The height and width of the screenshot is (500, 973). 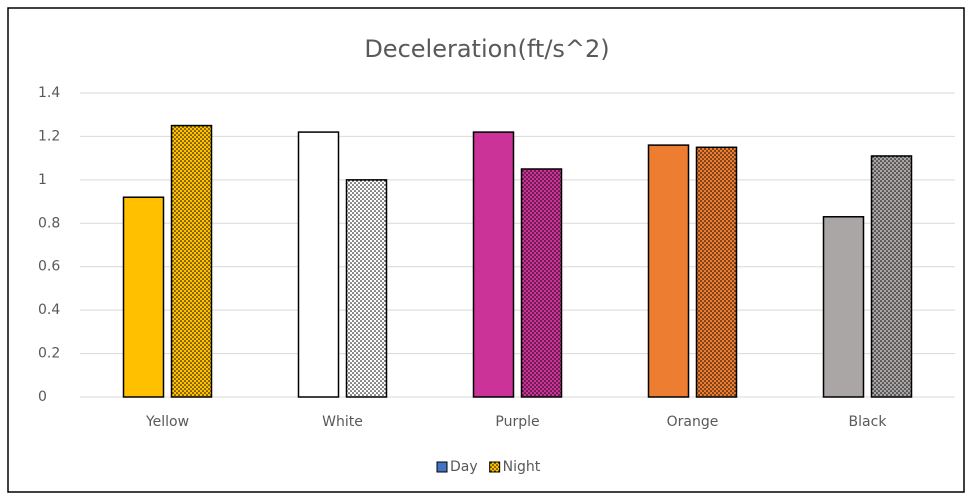 What do you see at coordinates (342, 422) in the screenshot?
I see `x-tick-label: White` at bounding box center [342, 422].